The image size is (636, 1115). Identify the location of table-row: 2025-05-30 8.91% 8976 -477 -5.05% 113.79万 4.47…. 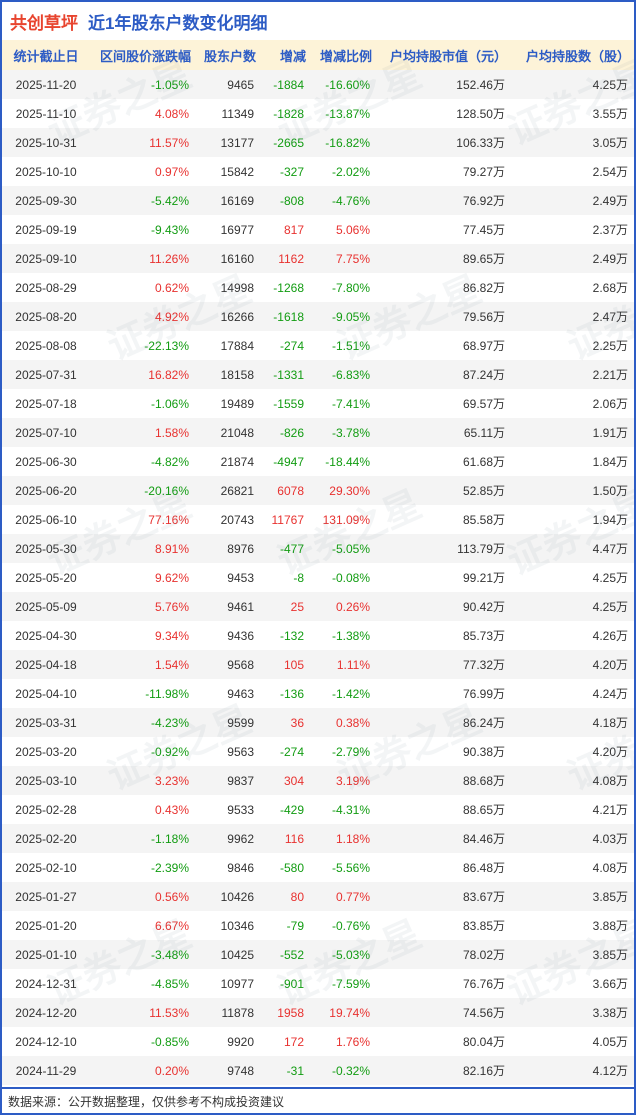
(318, 548).